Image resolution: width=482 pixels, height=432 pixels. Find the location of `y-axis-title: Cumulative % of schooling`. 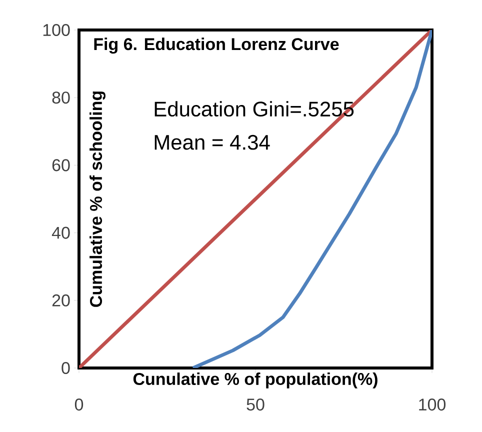

y-axis-title: Cumulative % of schooling is located at coordinates (98, 199).